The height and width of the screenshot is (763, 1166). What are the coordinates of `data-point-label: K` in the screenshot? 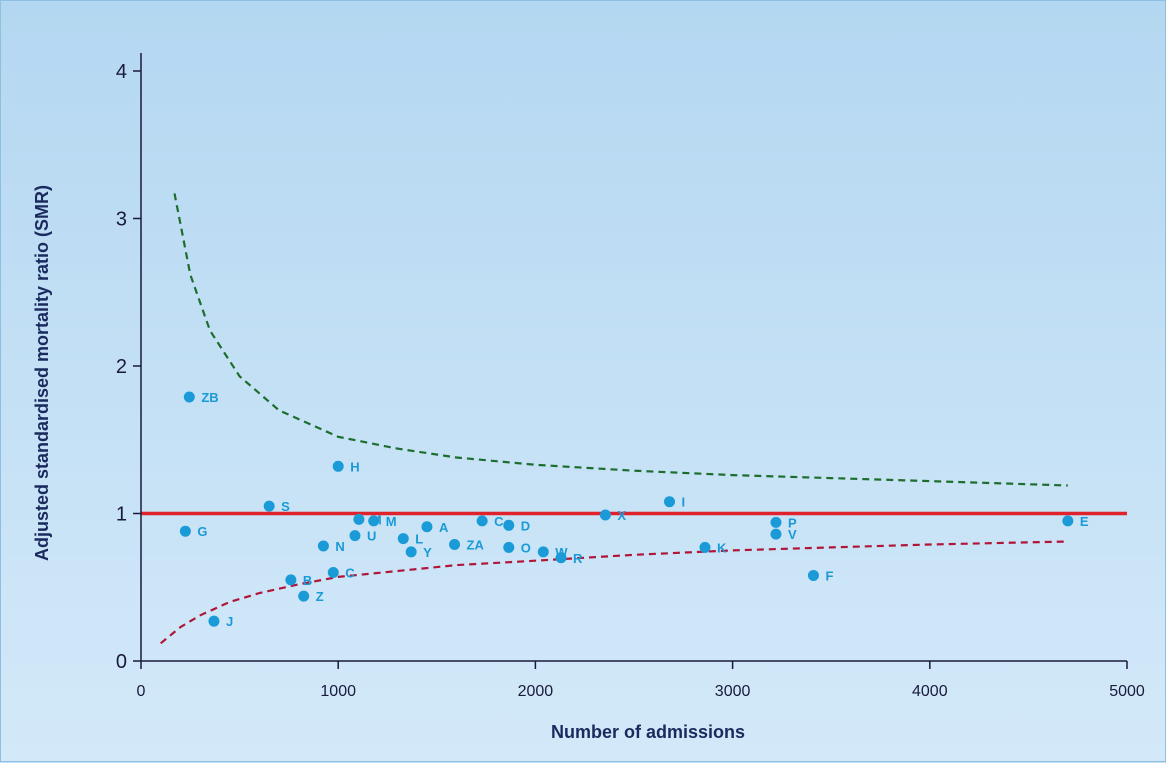 It's located at (722, 547).